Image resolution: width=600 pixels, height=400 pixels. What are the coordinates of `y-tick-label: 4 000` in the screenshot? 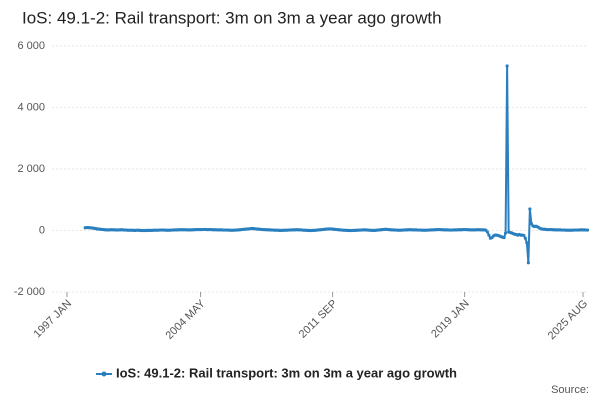 It's located at (31, 107).